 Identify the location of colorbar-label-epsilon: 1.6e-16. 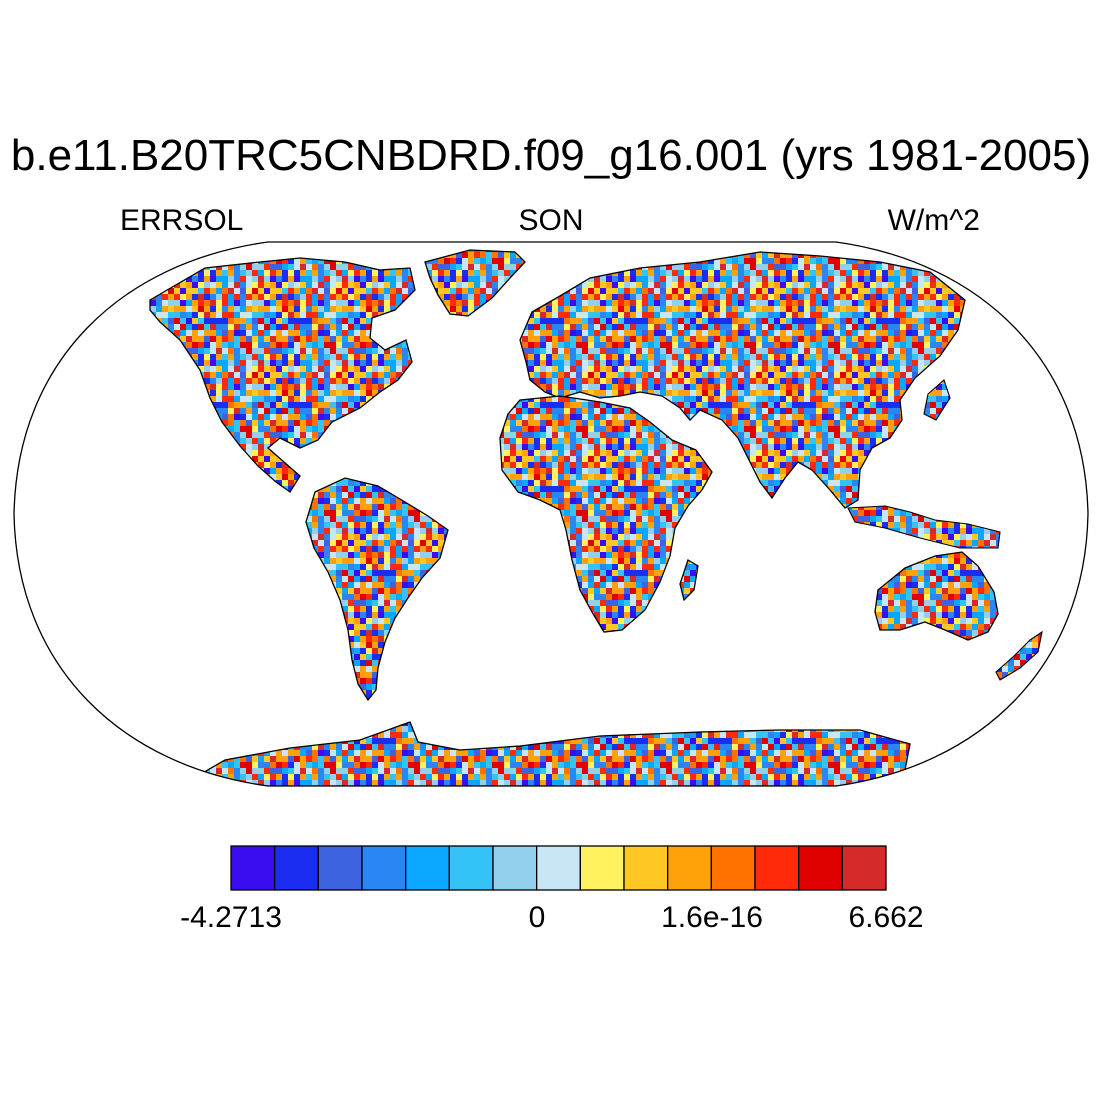
(712, 917).